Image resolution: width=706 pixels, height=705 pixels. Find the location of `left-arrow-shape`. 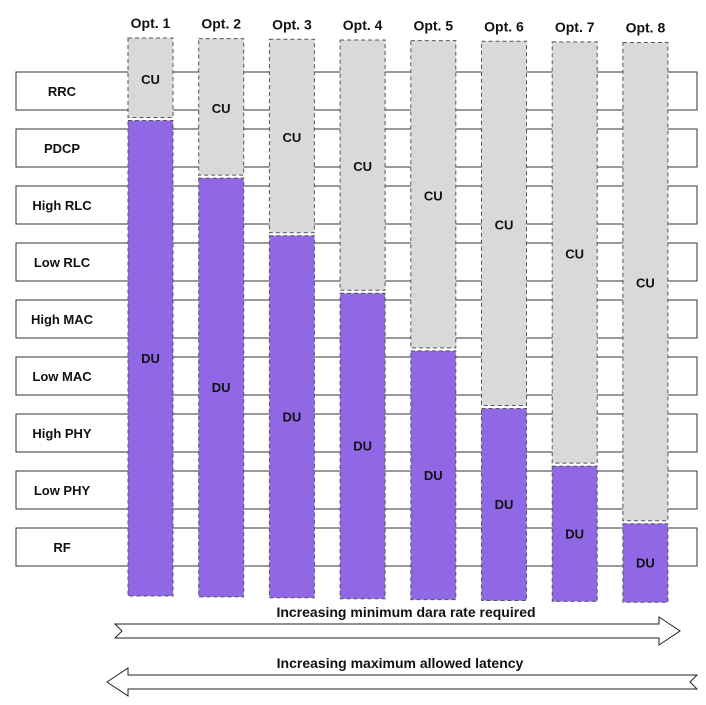

left-arrow-shape is located at coordinates (402, 682).